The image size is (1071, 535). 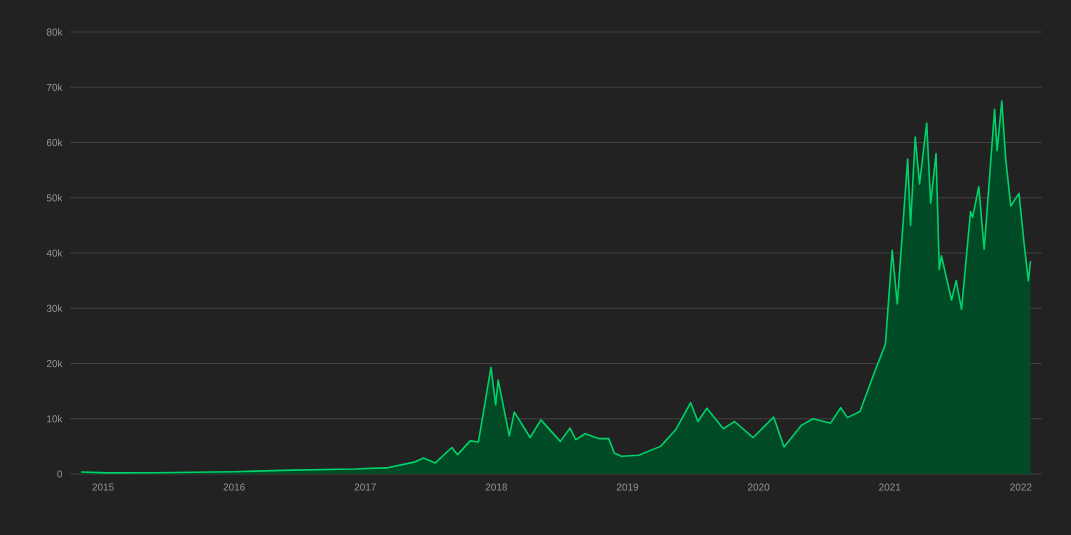 What do you see at coordinates (54, 142) in the screenshot?
I see `y-tick-label: 60k` at bounding box center [54, 142].